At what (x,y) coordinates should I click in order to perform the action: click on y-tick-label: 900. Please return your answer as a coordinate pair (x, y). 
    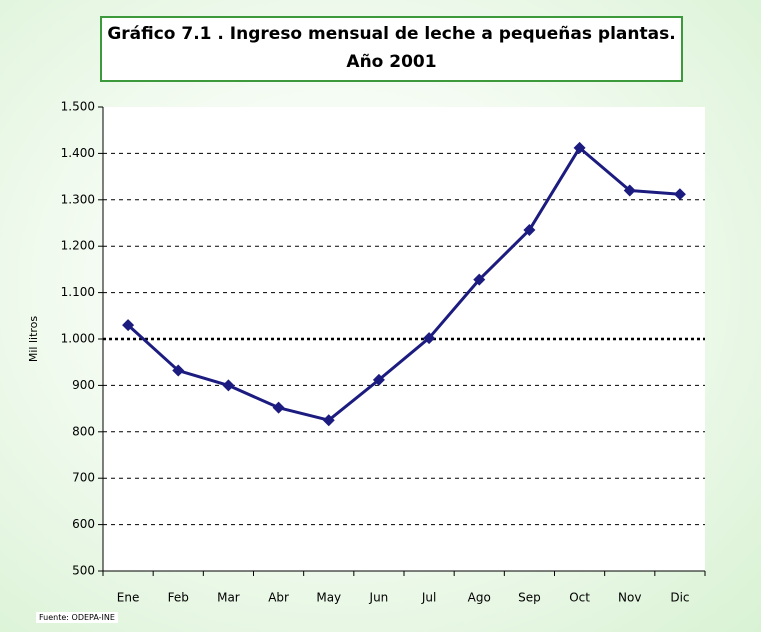
    Looking at the image, I should click on (83, 385).